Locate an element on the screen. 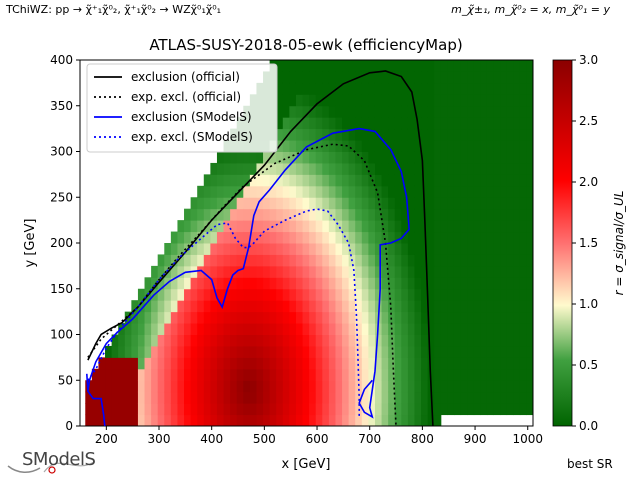 This screenshot has width=640, height=480. best-sr-label: best SR is located at coordinates (590, 464).